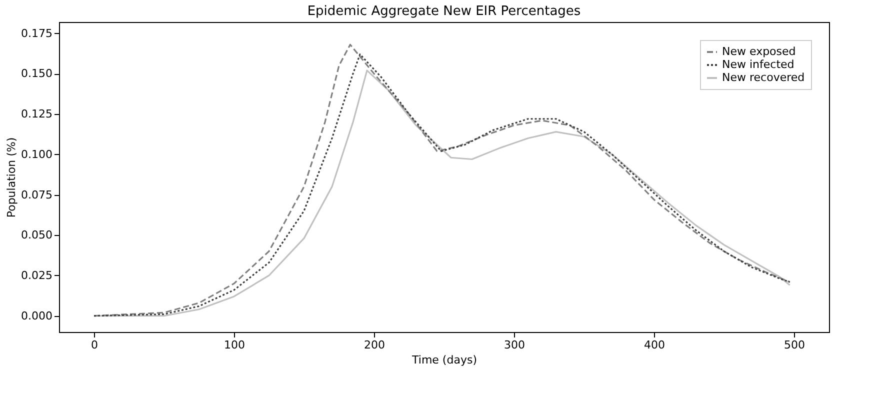 The image size is (883, 408). I want to click on y-axis-title: Population (%), so click(11, 177).